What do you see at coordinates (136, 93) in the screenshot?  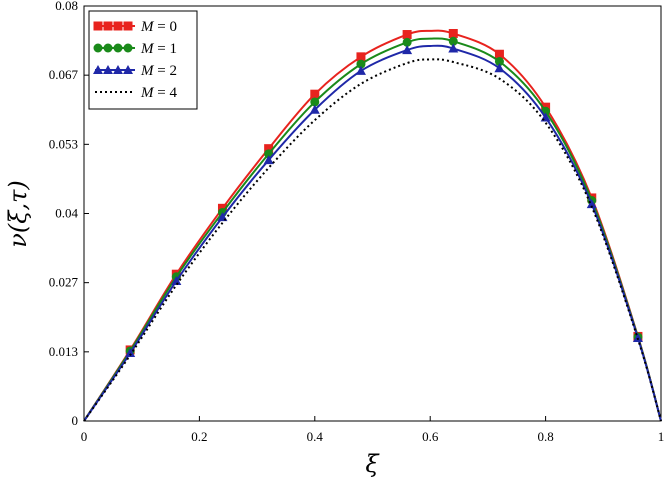 I see `legend-item: M = 4` at bounding box center [136, 93].